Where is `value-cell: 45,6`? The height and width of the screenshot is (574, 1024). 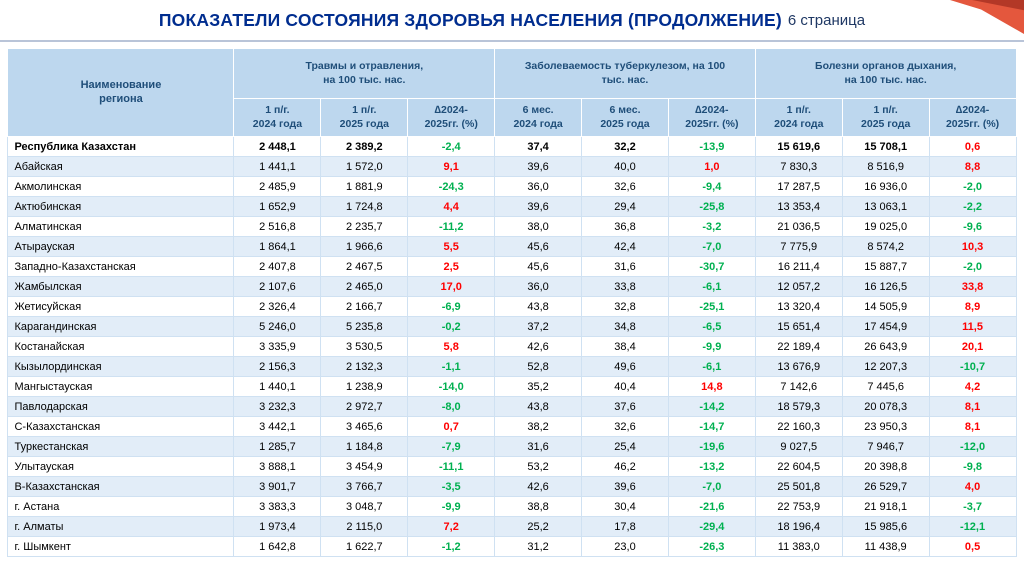
value-cell: 45,6 is located at coordinates (538, 266).